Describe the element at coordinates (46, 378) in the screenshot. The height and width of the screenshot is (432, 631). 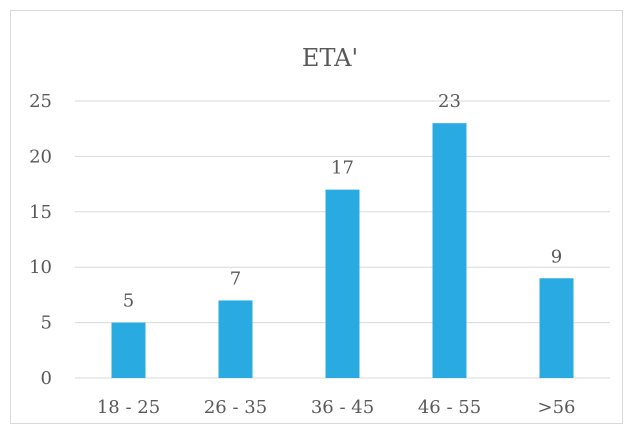
I see `y-tick-label: 0` at that location.